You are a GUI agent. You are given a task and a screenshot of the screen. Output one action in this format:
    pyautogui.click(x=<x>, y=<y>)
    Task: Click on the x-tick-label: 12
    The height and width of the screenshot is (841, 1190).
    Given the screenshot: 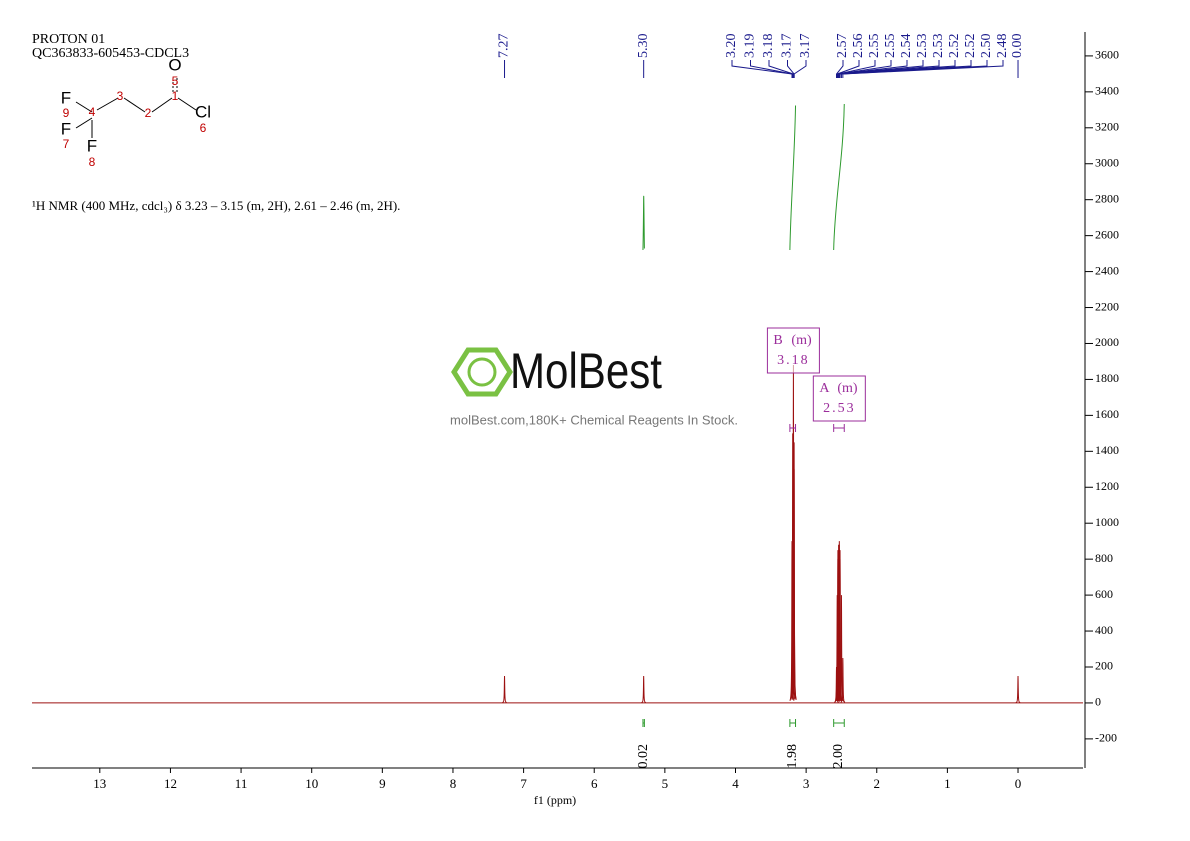 What is the action you would take?
    pyautogui.click(x=170, y=783)
    